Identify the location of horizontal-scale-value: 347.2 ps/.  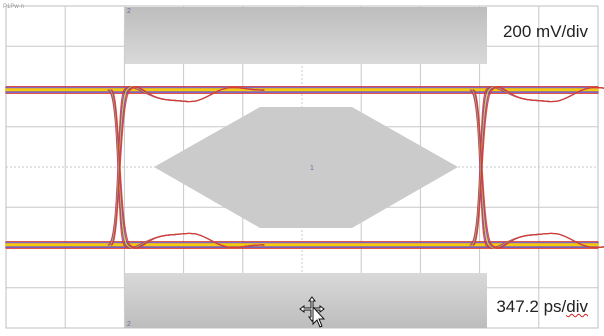
(531, 306).